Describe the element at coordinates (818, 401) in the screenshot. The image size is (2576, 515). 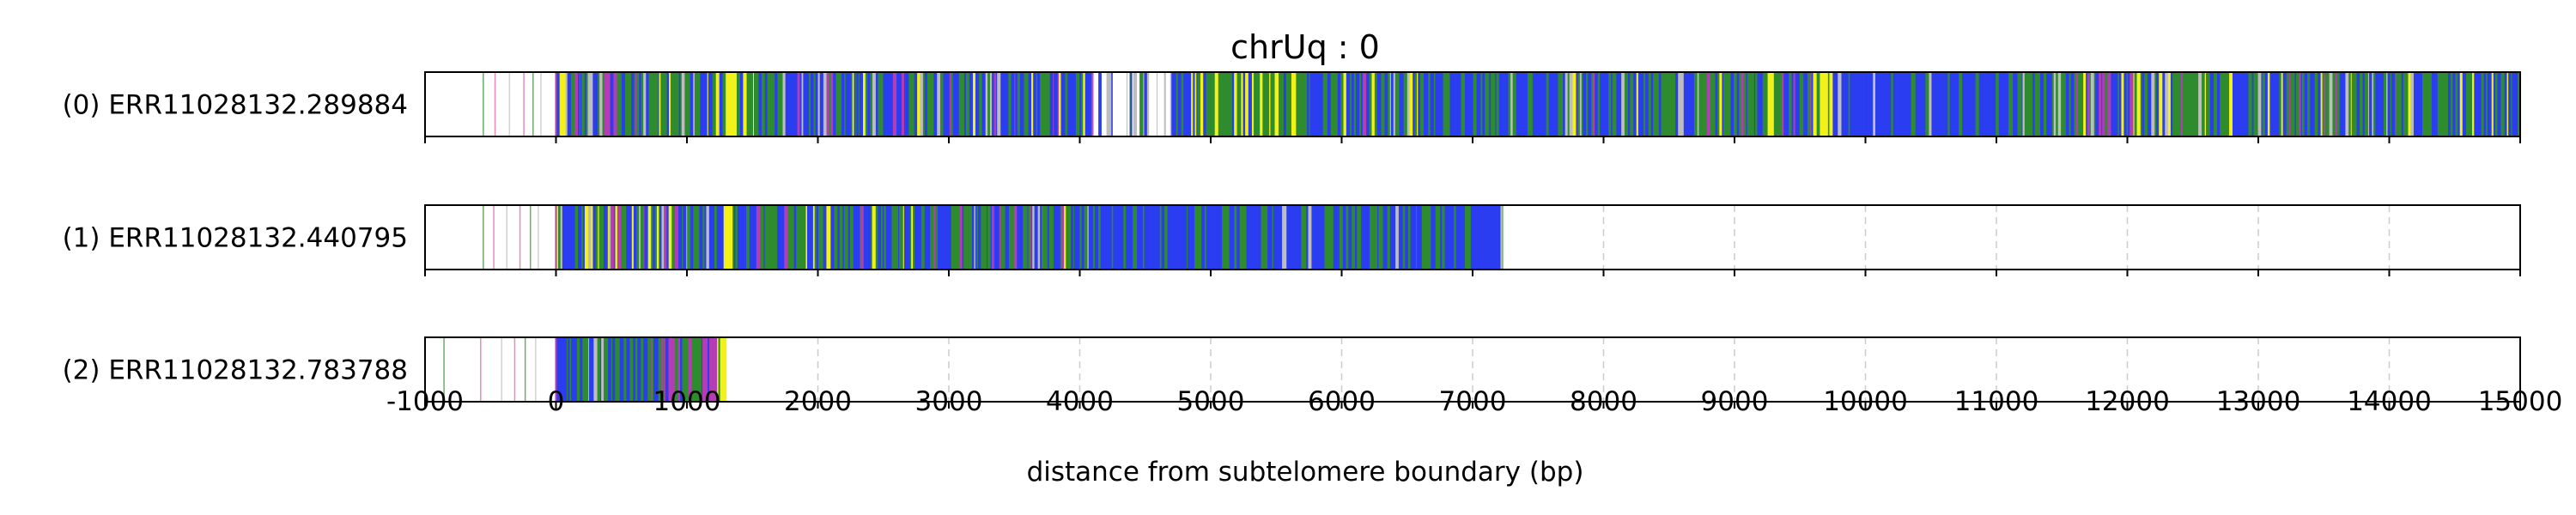
I see `x-tick-label: 2000` at that location.